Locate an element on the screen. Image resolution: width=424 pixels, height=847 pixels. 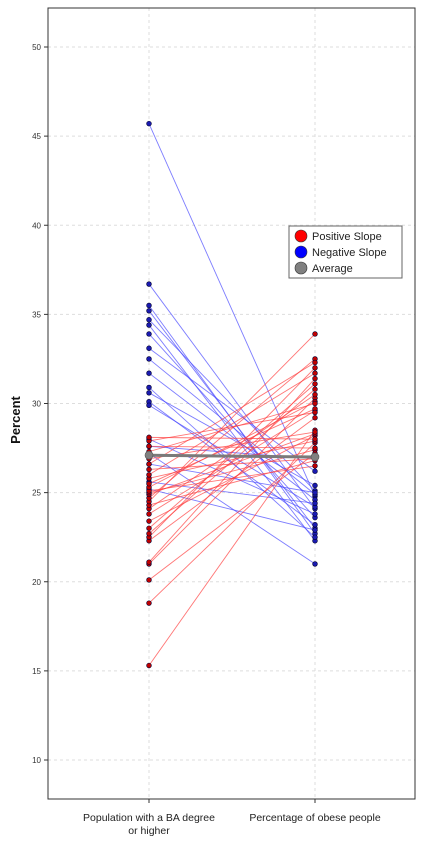
y-tick-label: 30 is located at coordinates (36, 404).